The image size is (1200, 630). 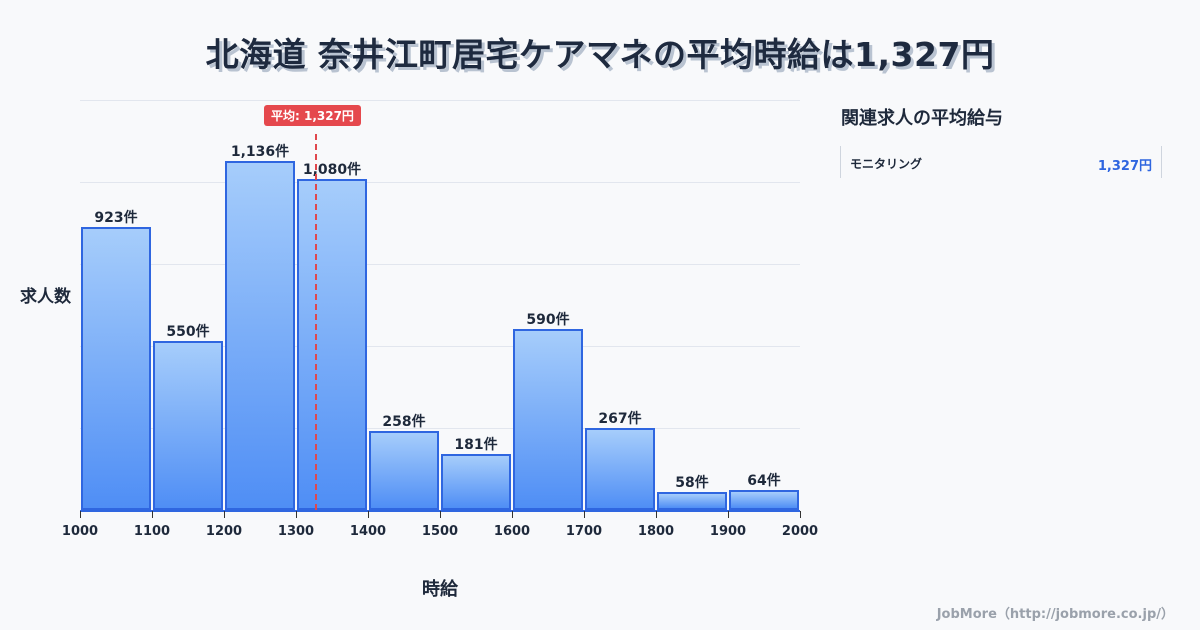 What do you see at coordinates (620, 419) in the screenshot?
I see `bar-value-label: 267件` at bounding box center [620, 419].